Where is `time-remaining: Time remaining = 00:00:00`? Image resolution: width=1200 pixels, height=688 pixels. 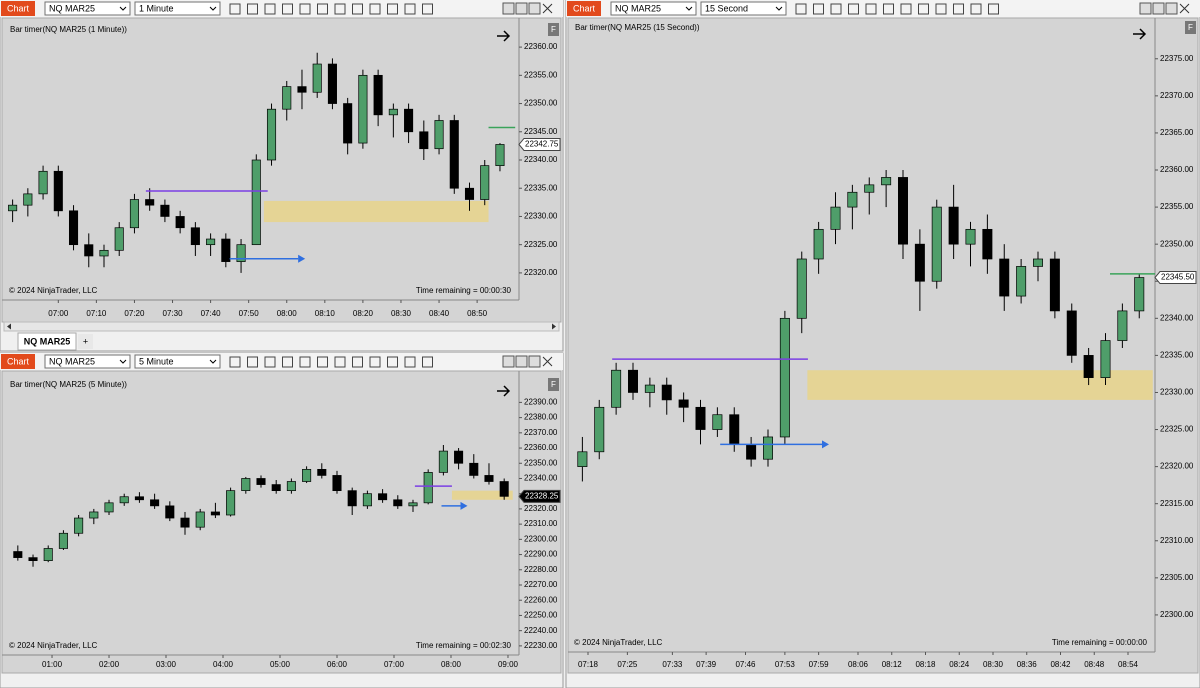
time-remaining: Time remaining = 00:00:00 is located at coordinates (1100, 642).